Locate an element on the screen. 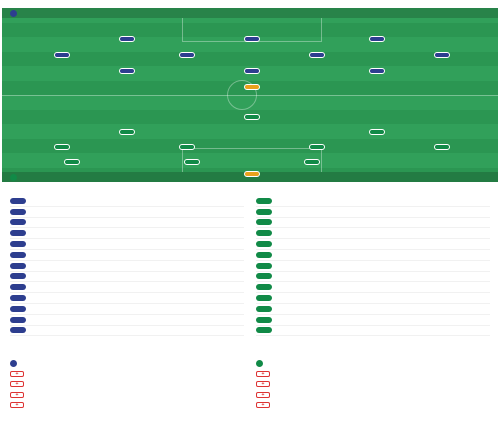  home-team-bar is located at coordinates (250, 13).